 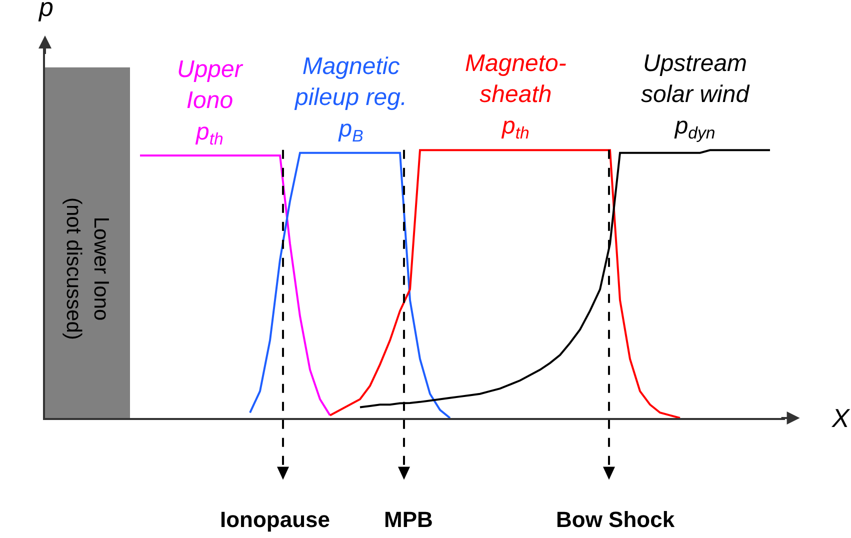 What do you see at coordinates (841, 418) in the screenshot?
I see `x-axis-title: X` at bounding box center [841, 418].